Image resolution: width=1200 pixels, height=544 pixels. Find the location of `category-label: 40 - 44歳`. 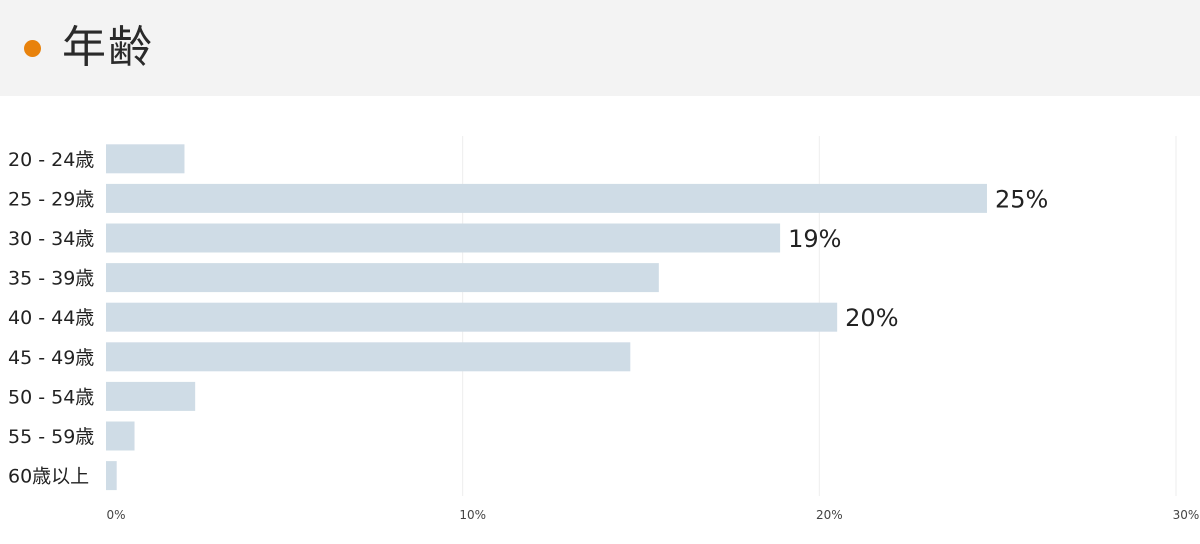

category-label: 40 - 44歳 is located at coordinates (51, 318).